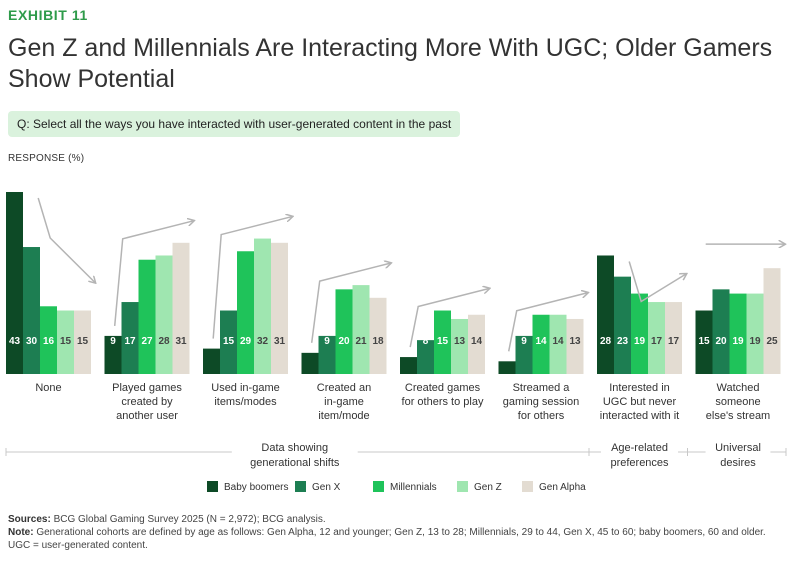 Image resolution: width=795 pixels, height=564 pixels. Describe the element at coordinates (361, 341) in the screenshot. I see `bar-value-label: 21` at that location.